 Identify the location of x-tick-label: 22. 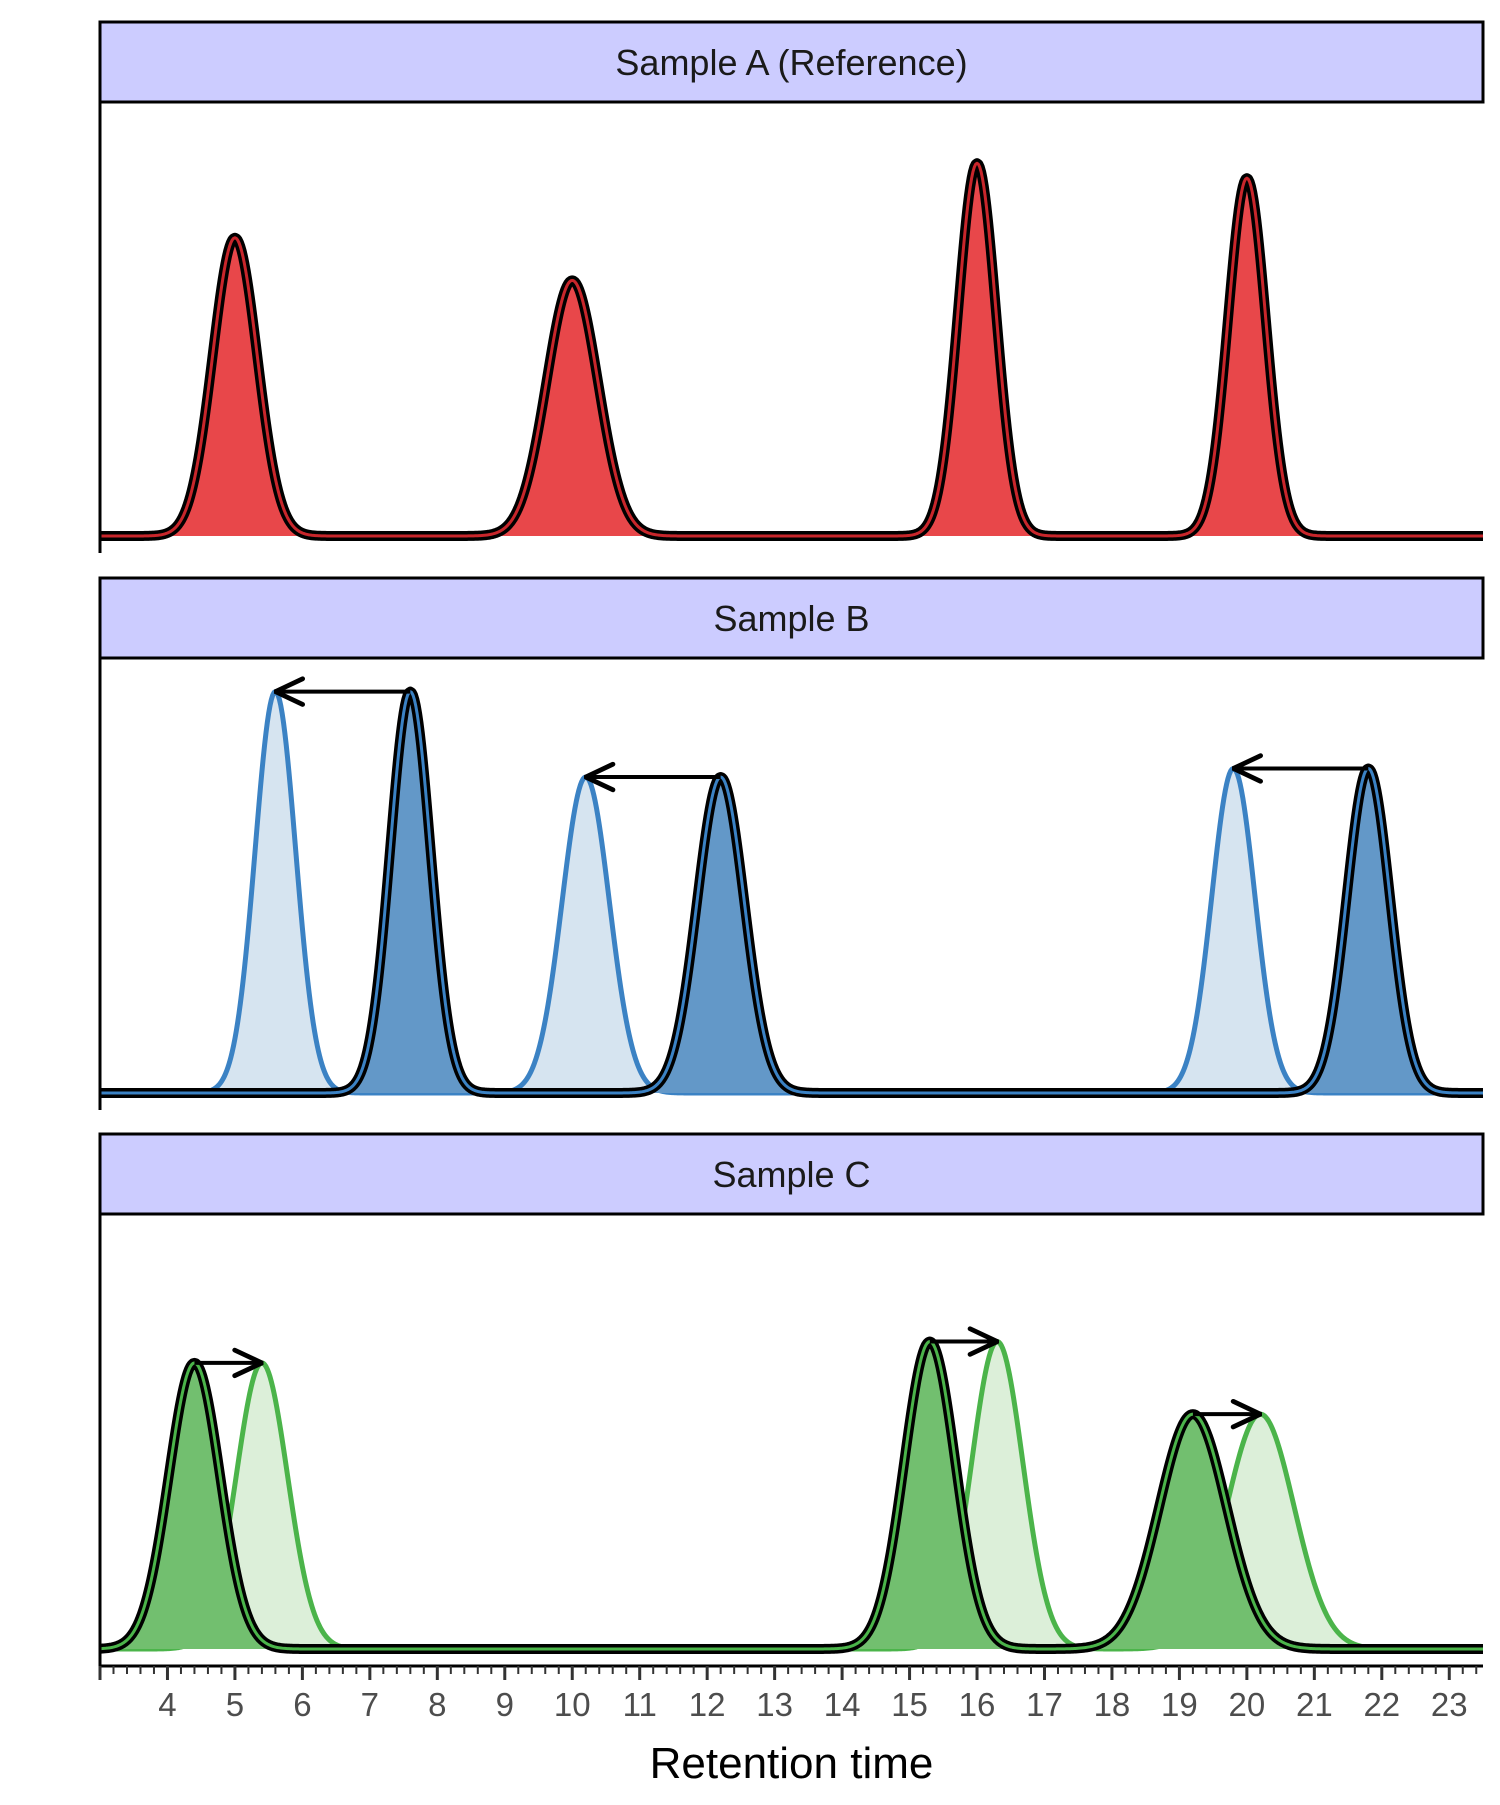
(1381, 1704).